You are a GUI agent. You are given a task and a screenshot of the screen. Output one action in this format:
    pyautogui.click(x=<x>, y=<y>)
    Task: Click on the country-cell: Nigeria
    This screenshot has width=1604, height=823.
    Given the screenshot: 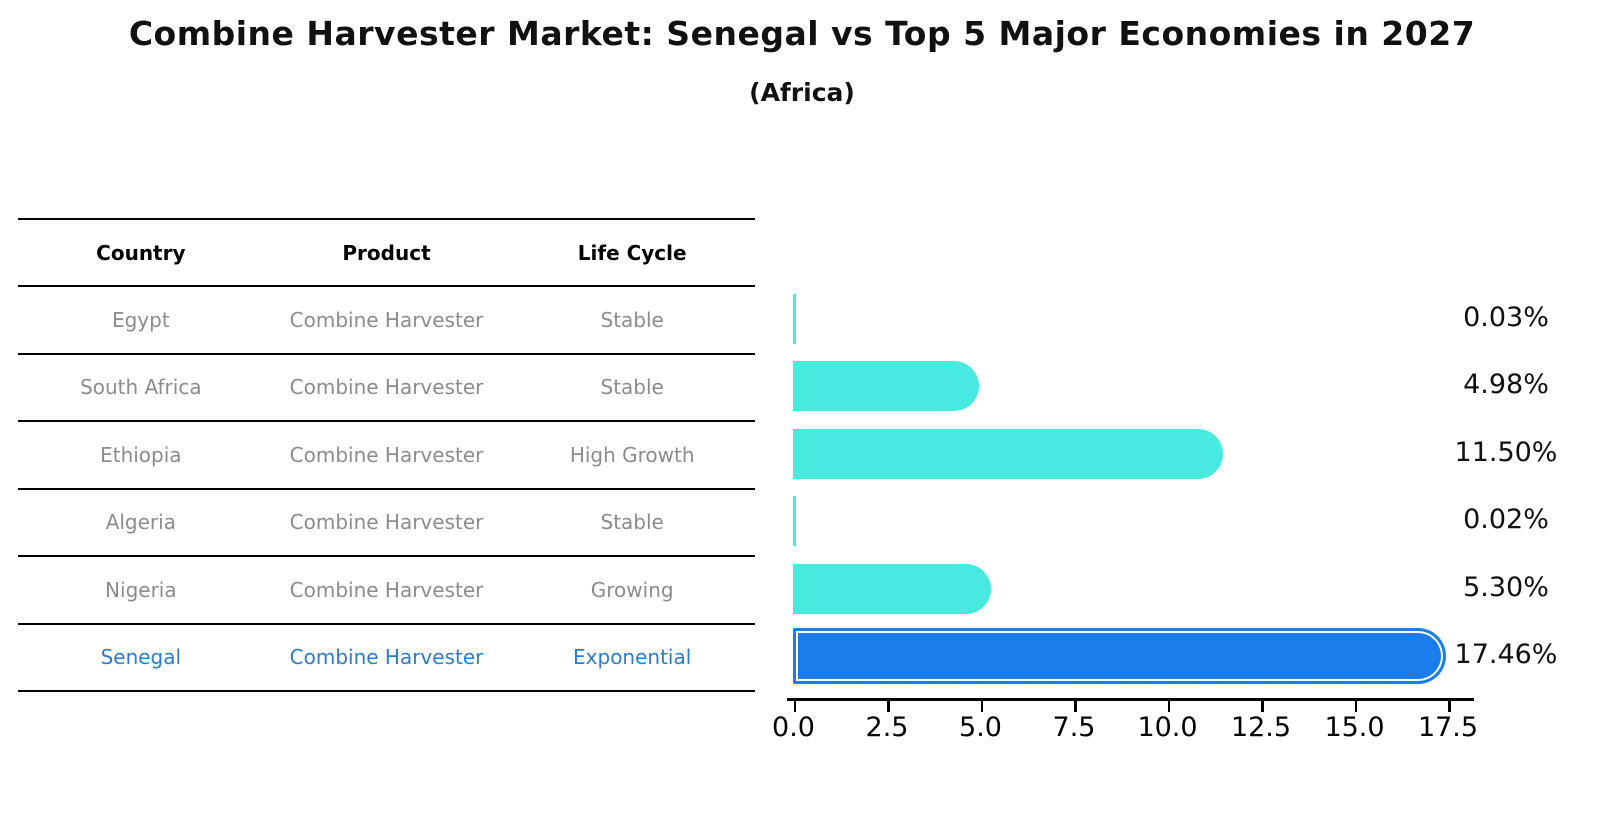 What is the action you would take?
    pyautogui.click(x=141, y=589)
    